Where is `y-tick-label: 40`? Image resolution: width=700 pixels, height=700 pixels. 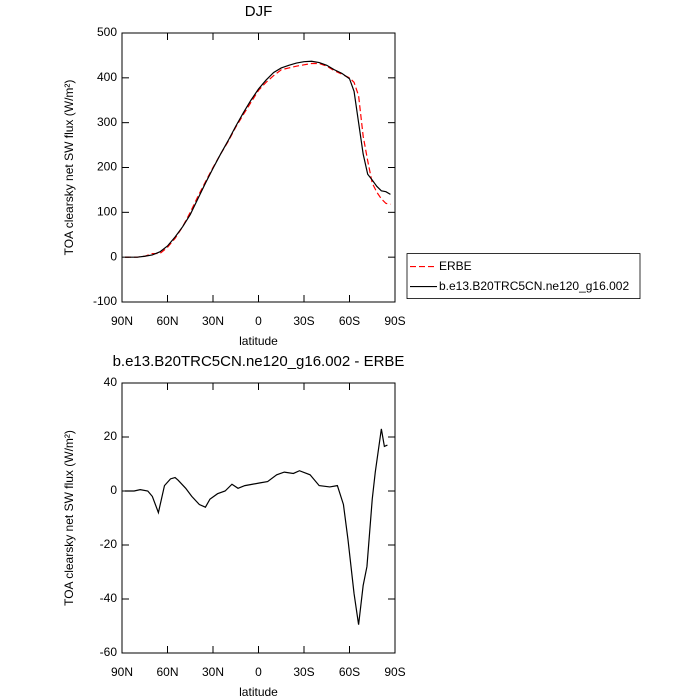 y-tick-label: 40 is located at coordinates (111, 382).